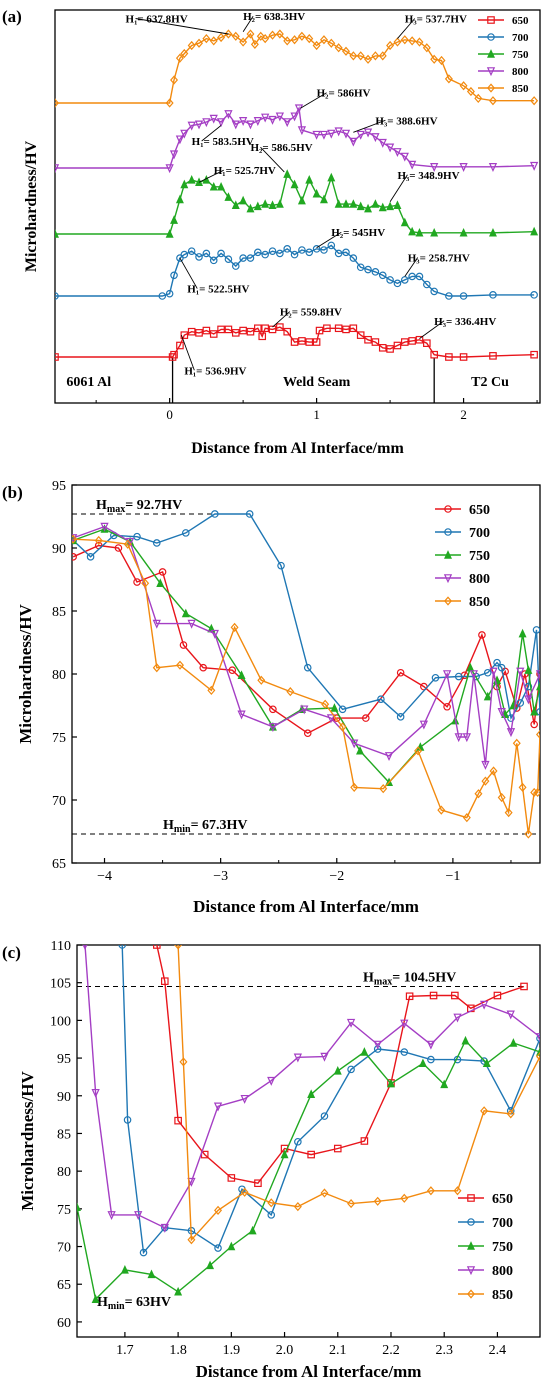 This screenshot has width=550, height=1386. Describe the element at coordinates (104, 876) in the screenshot. I see `x-tick-label: −4` at that location.